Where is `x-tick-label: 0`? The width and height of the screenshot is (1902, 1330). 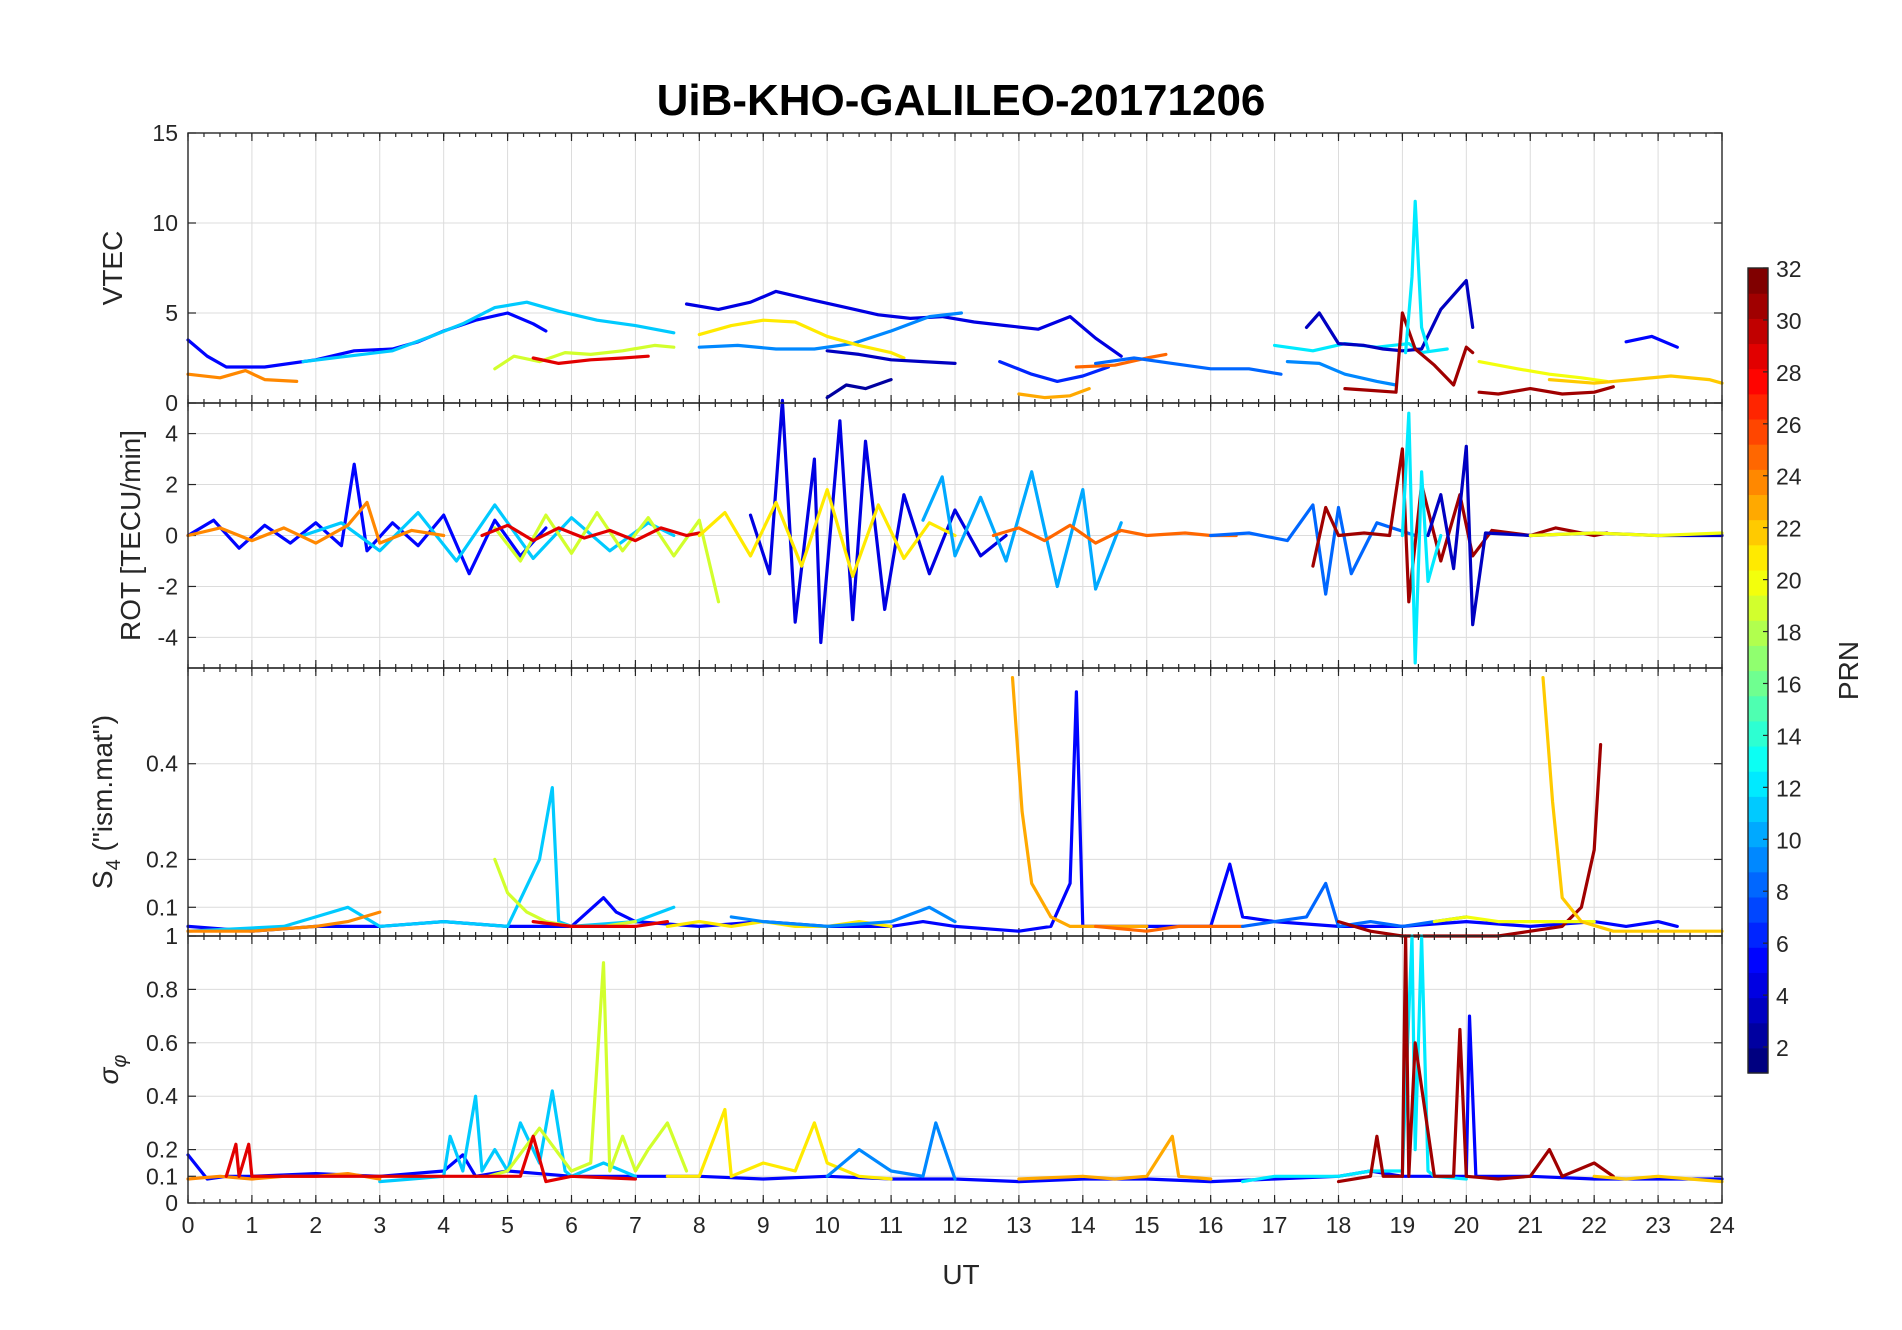
x-tick-label: 0 is located at coordinates (188, 1225).